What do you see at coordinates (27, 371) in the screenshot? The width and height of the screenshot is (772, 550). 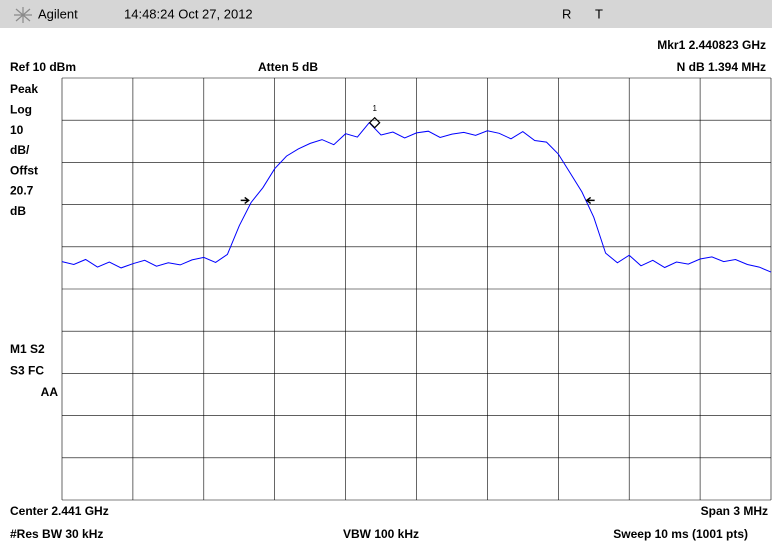 I see `status-label: S3 FC` at bounding box center [27, 371].